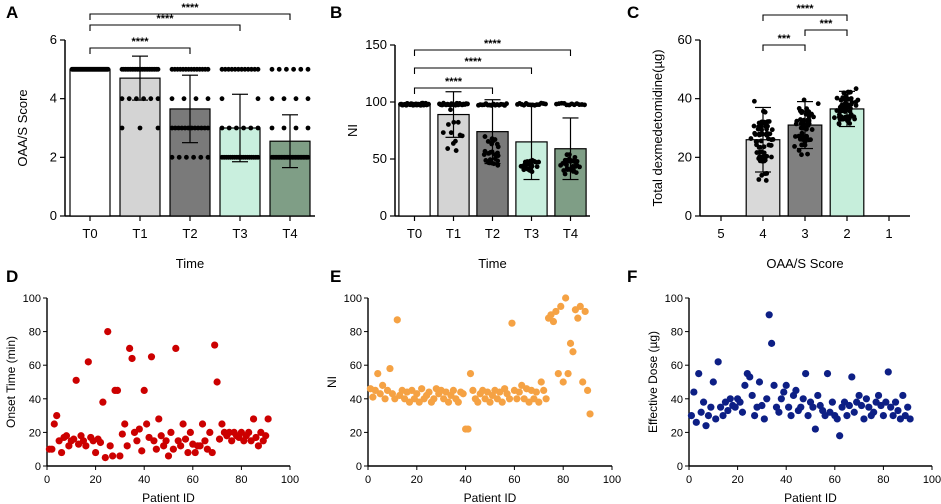 The height and width of the screenshot is (504, 941). What do you see at coordinates (193, 480) in the screenshot?
I see `x-tick-label: 60` at bounding box center [193, 480].